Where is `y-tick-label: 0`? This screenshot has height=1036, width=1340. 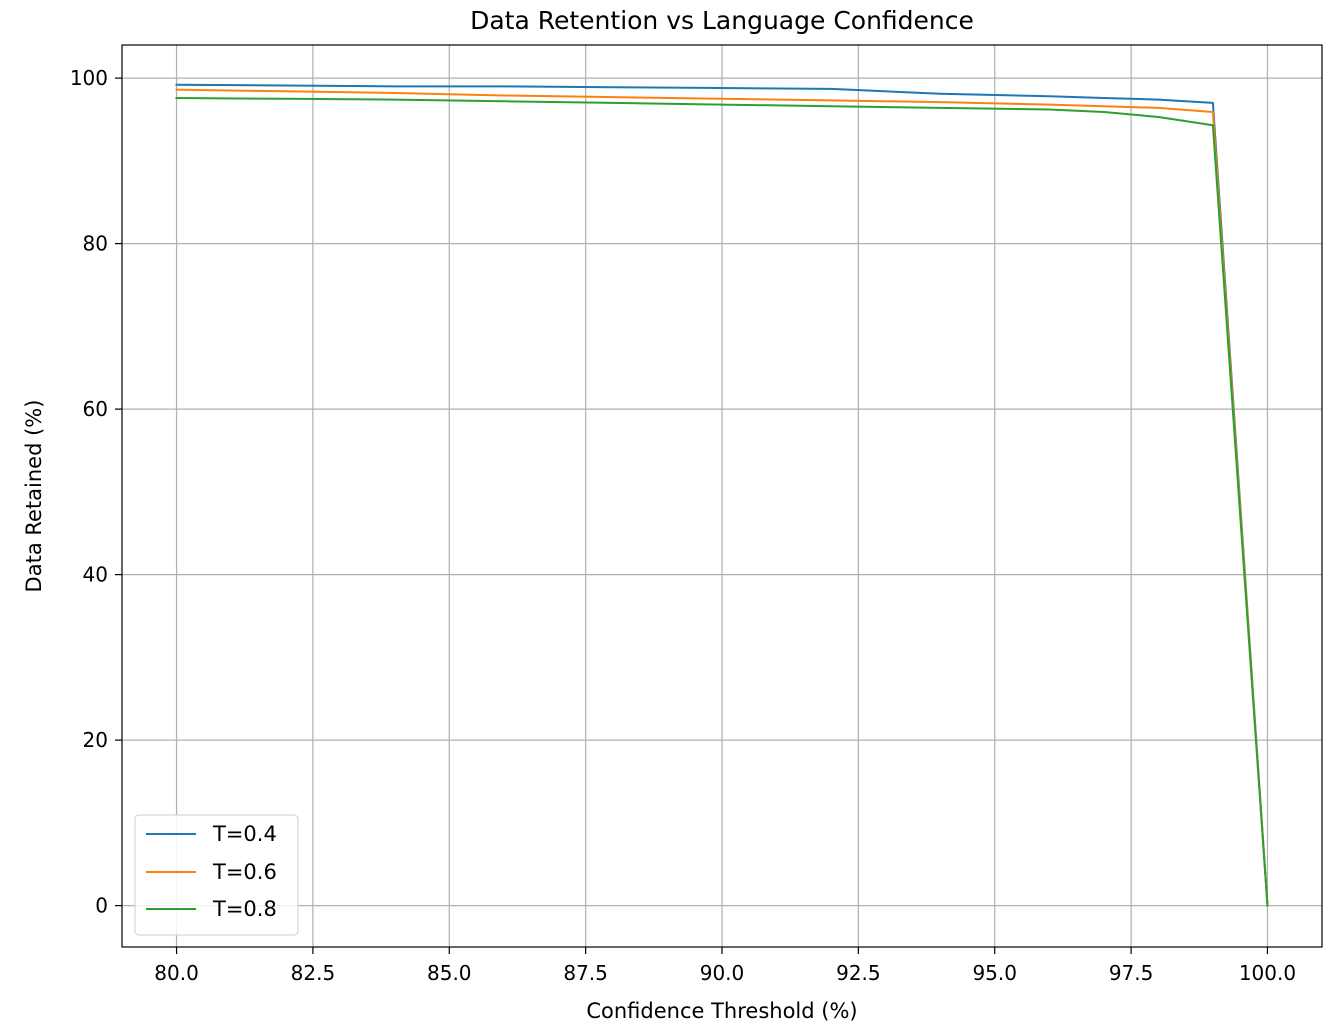
y-tick-label: 0 is located at coordinates (101, 906).